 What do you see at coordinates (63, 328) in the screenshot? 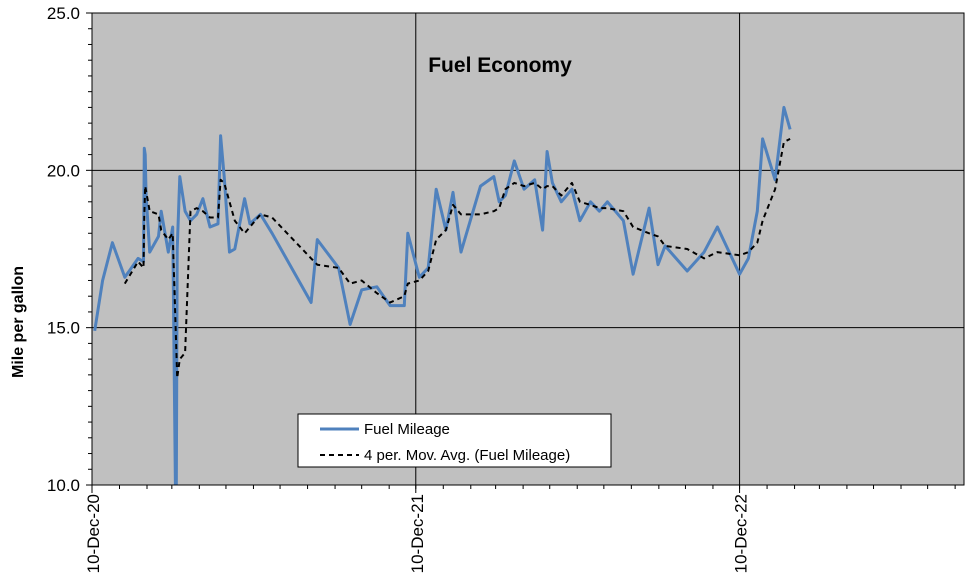
I see `y-tick-label: 15.0` at bounding box center [63, 328].